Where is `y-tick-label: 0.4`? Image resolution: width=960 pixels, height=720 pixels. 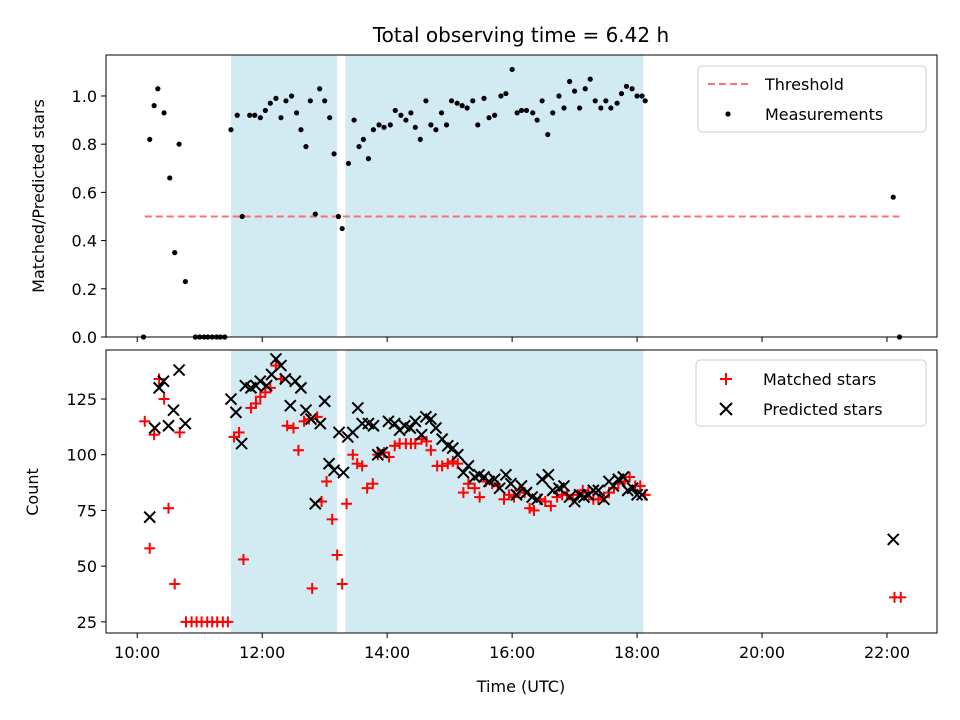 y-tick-label: 0.4 is located at coordinates (84, 241).